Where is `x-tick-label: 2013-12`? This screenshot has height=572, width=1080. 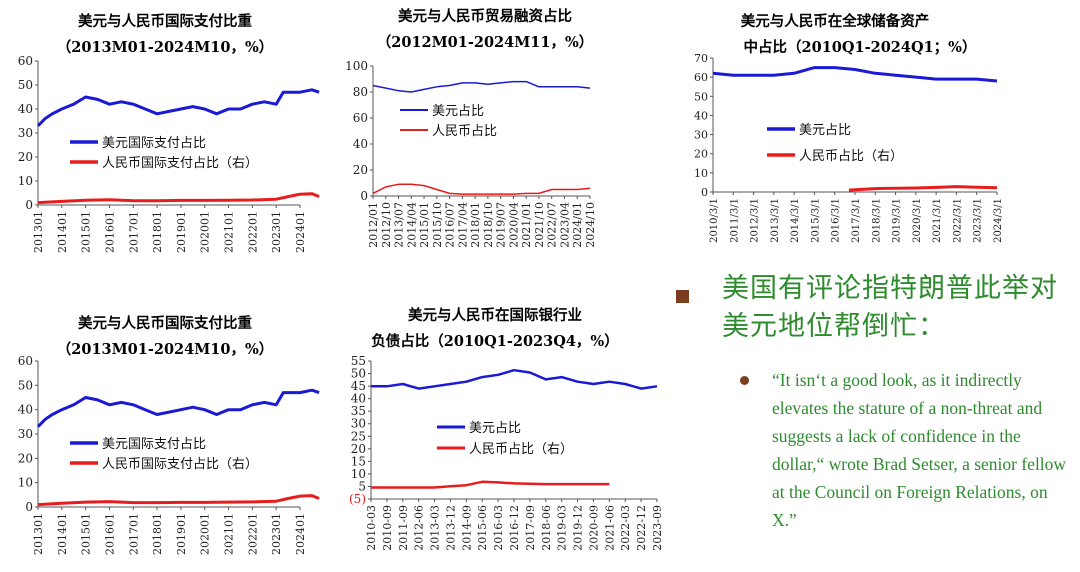 x-tick-label: 2013-12 is located at coordinates (450, 528).